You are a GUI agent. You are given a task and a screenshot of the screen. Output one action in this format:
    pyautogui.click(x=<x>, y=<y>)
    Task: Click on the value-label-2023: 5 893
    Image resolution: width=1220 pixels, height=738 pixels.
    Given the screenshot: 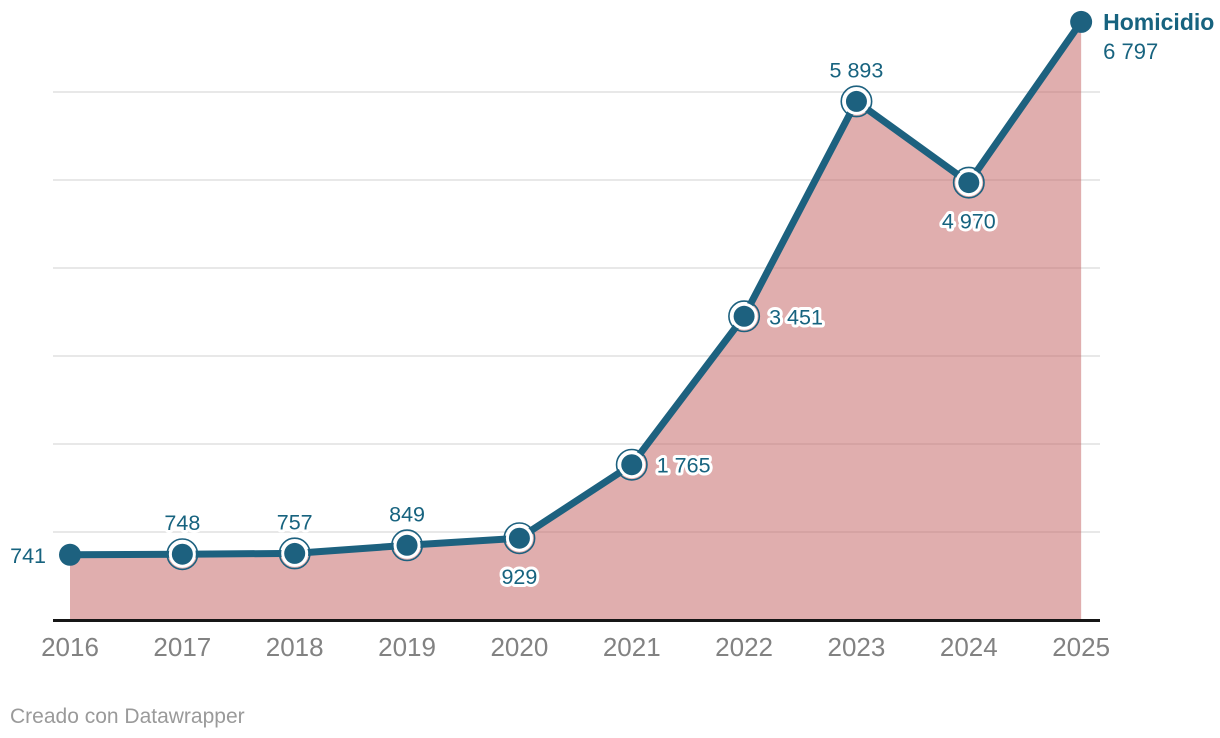 What is the action you would take?
    pyautogui.click(x=857, y=70)
    